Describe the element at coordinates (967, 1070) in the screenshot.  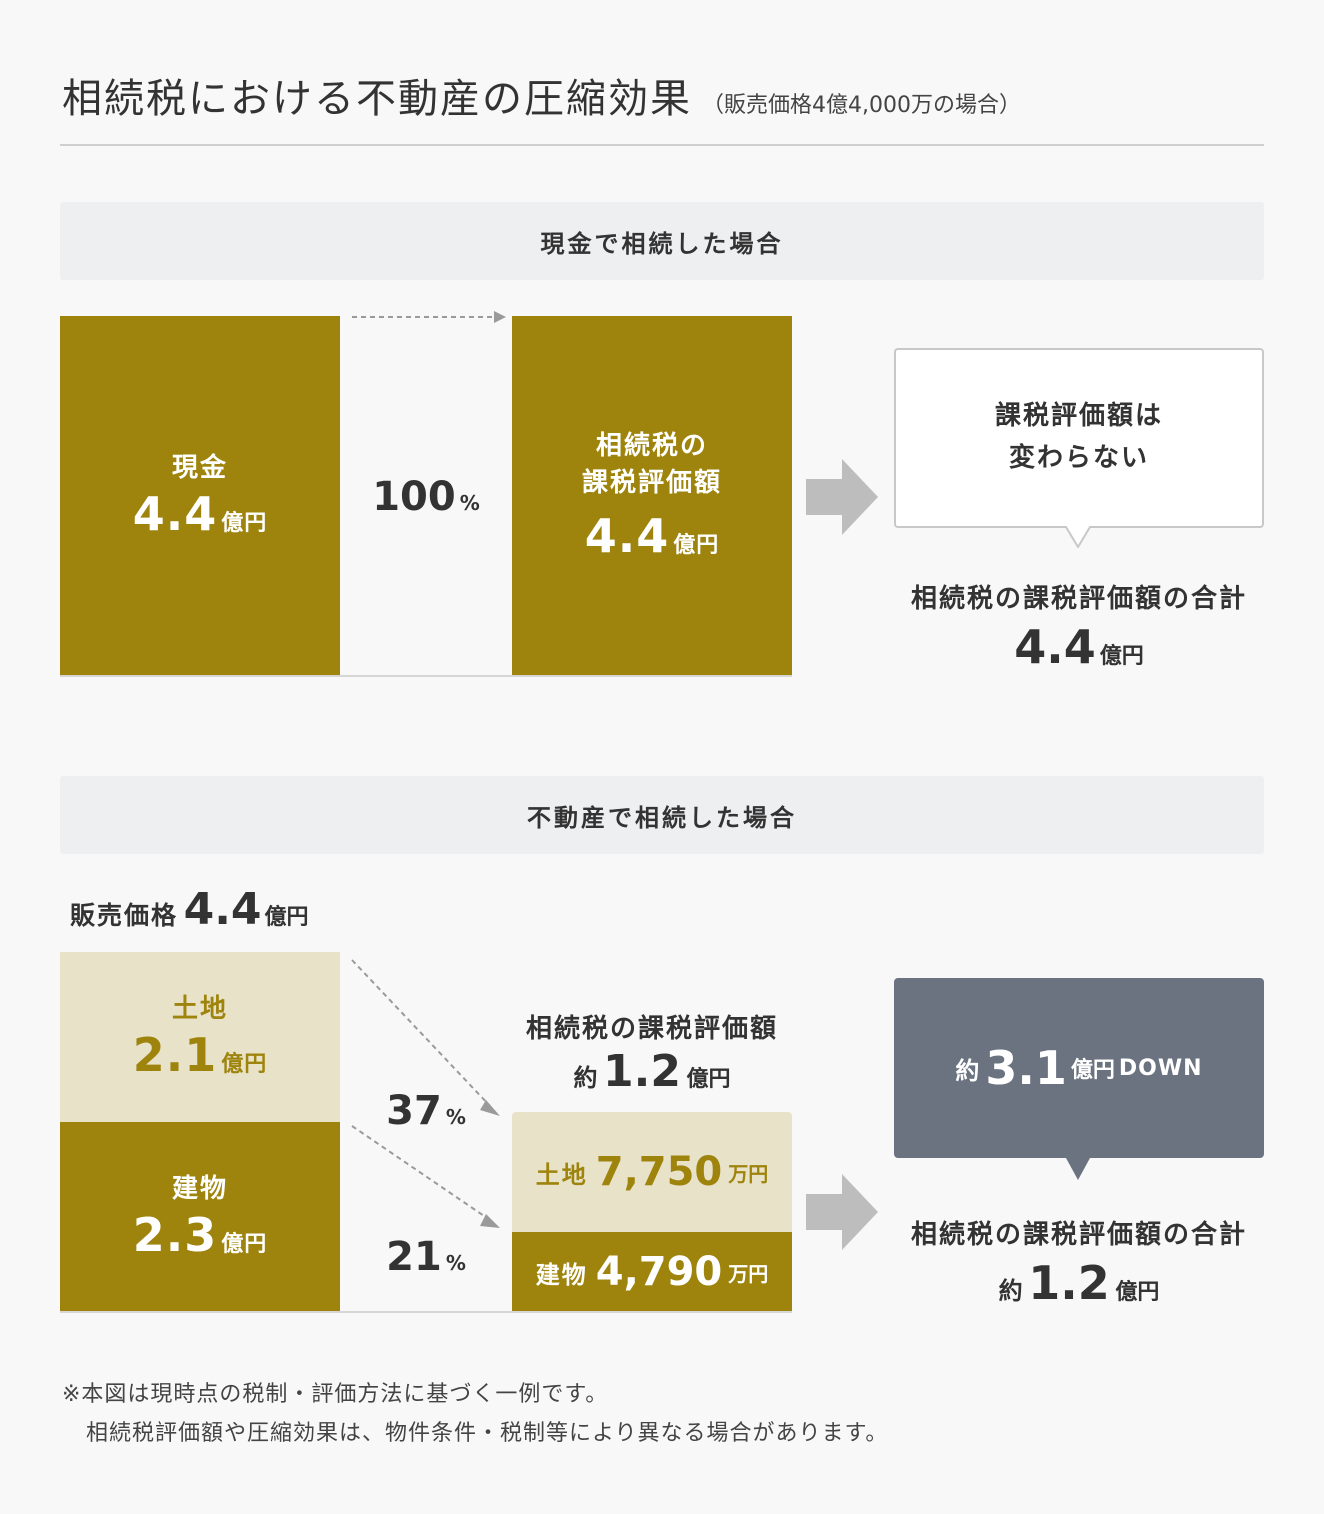
I see `down-prefix: 約` at that location.